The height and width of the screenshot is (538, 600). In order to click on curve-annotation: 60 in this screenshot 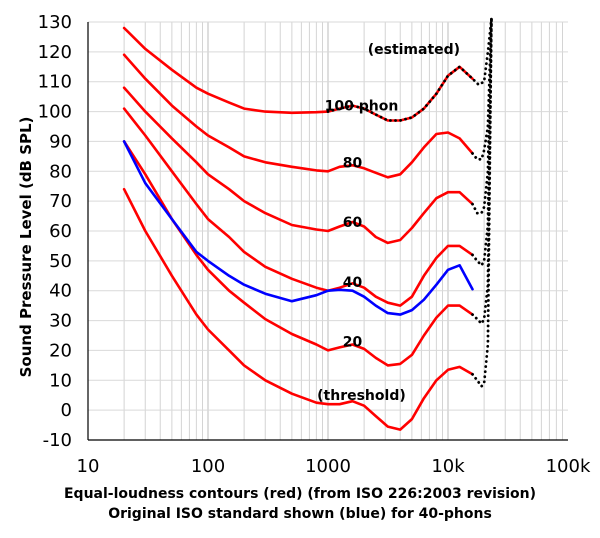, I will do `click(353, 223)`.